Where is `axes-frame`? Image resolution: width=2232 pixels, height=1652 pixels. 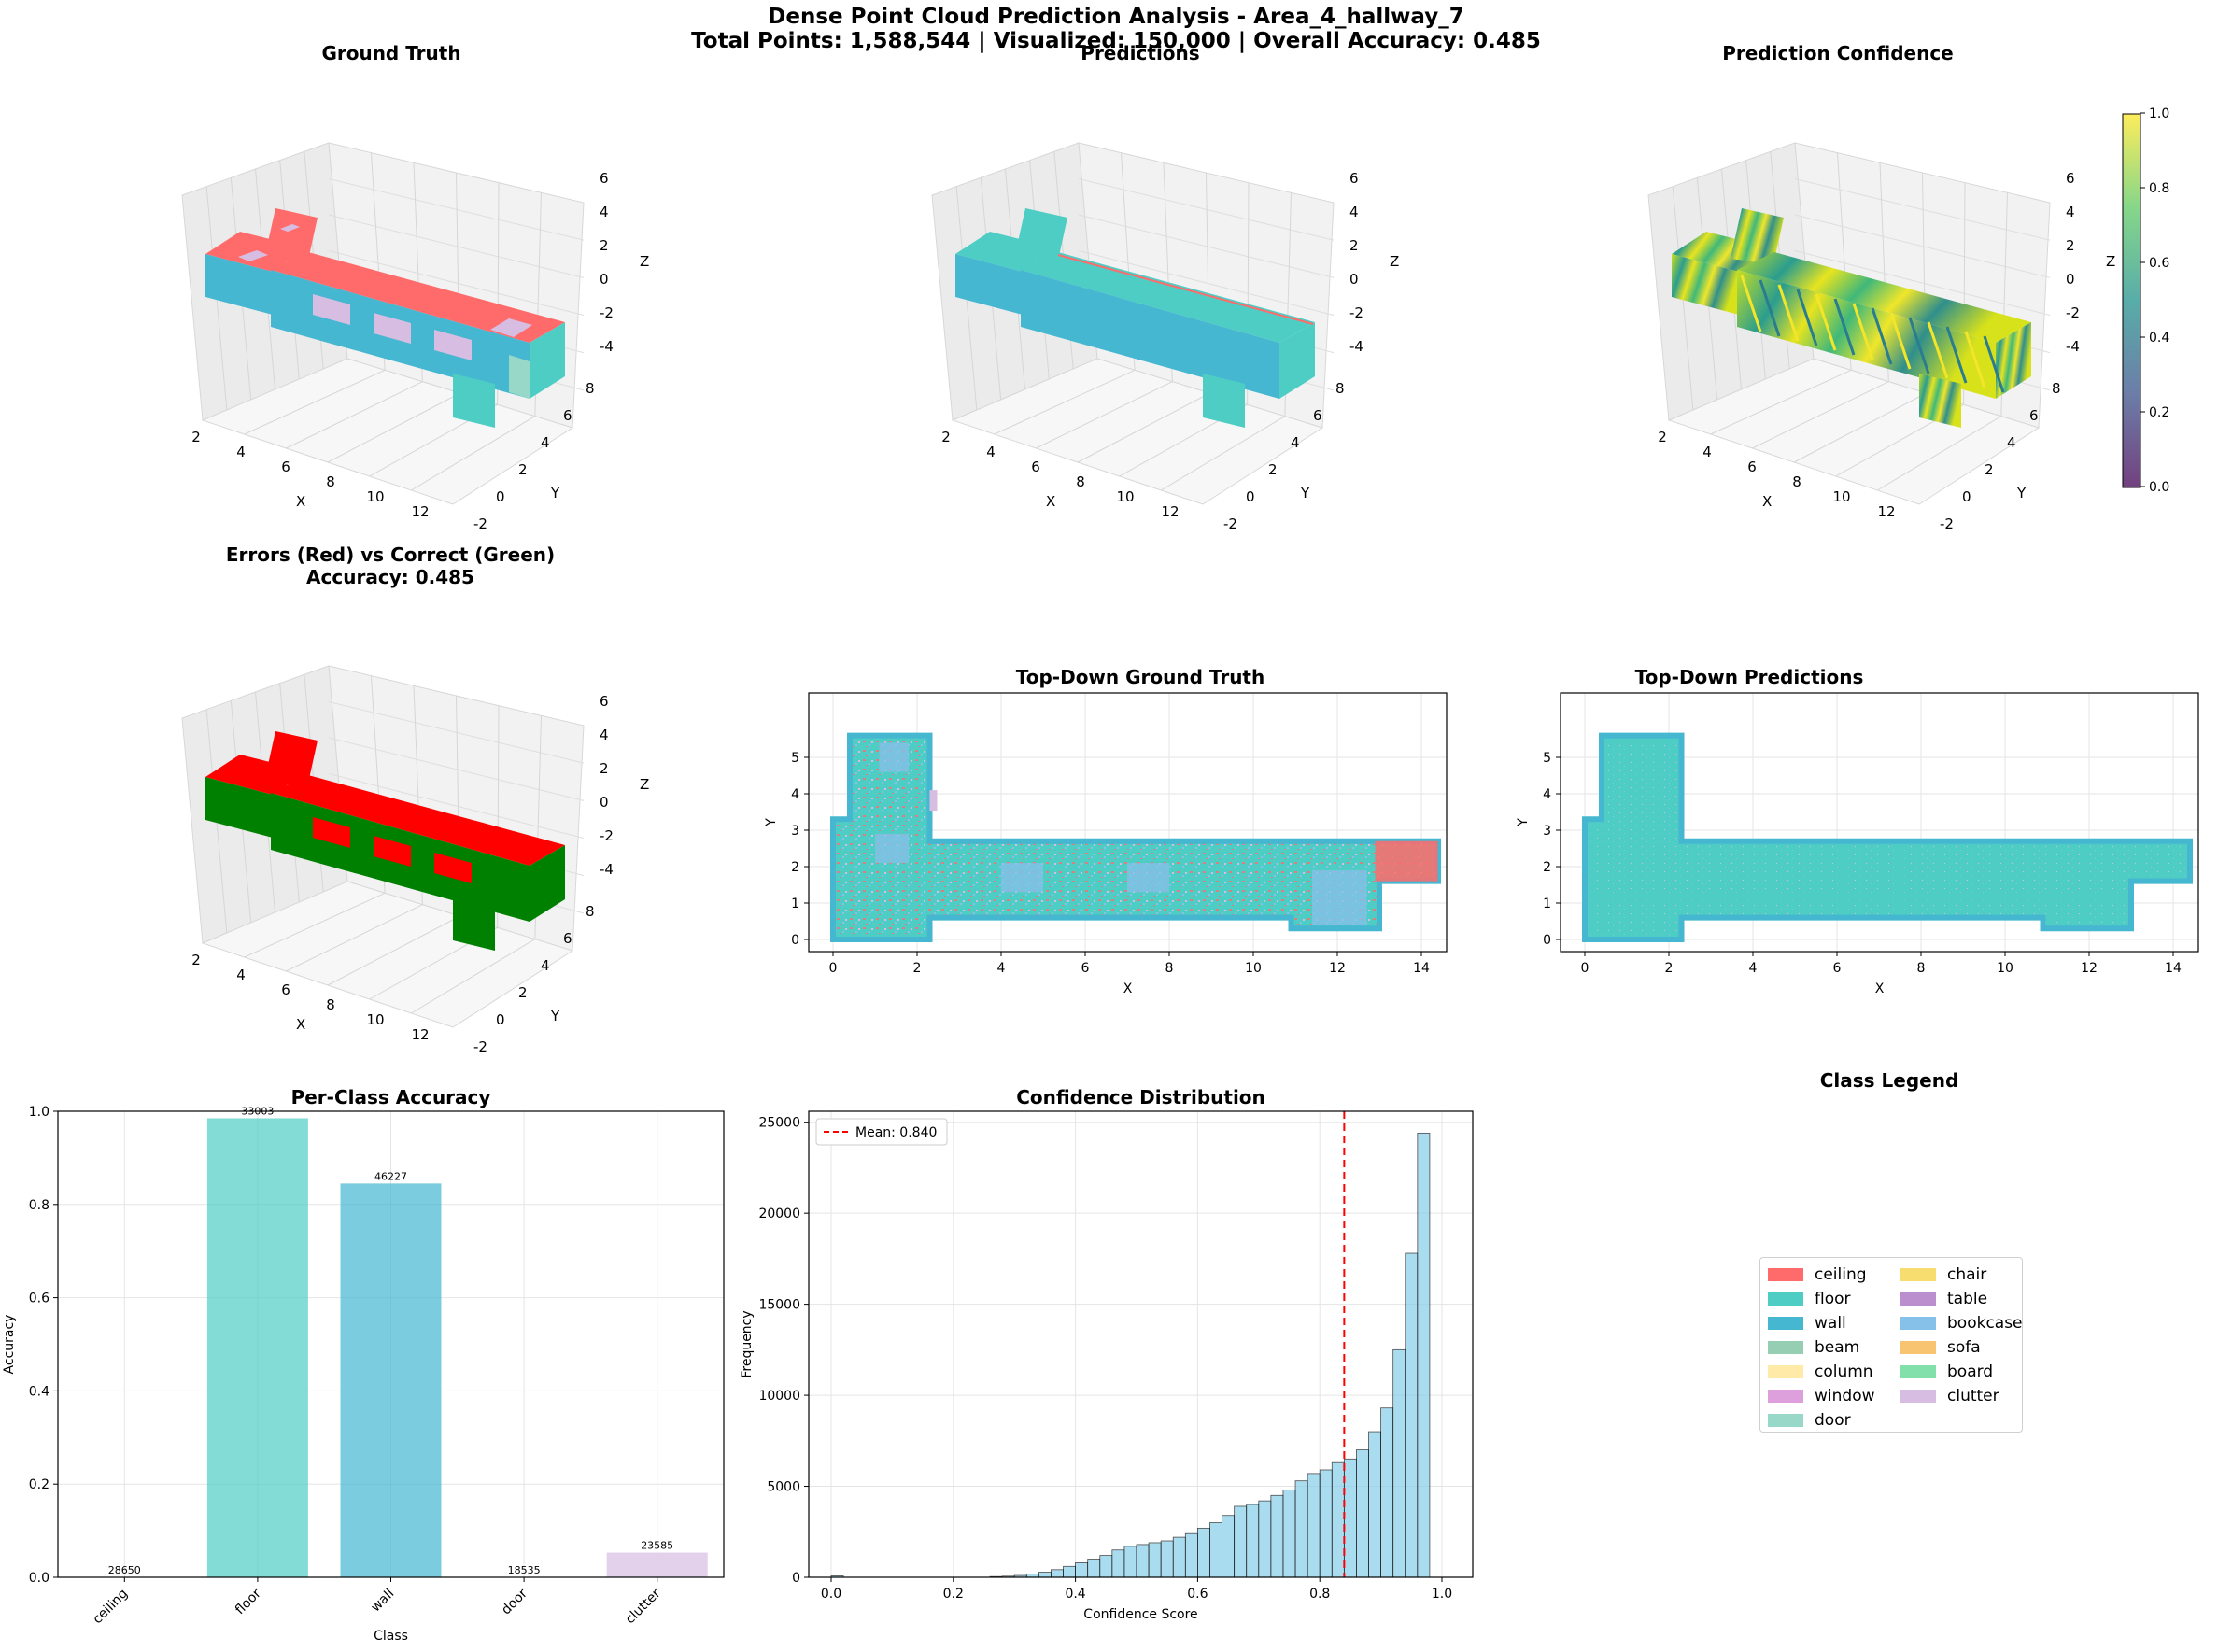
axes-frame is located at coordinates (1141, 1344).